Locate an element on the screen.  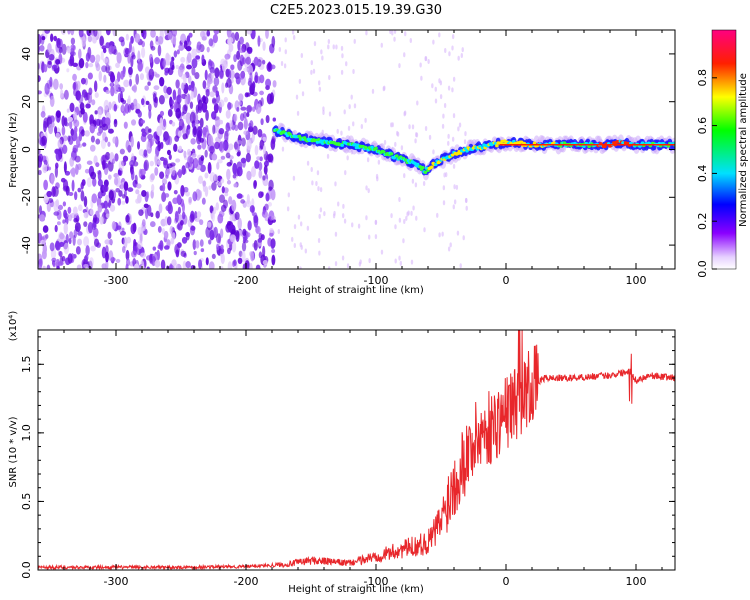
snr-scale-note: (x10⁴) is located at coordinates (13, 326).